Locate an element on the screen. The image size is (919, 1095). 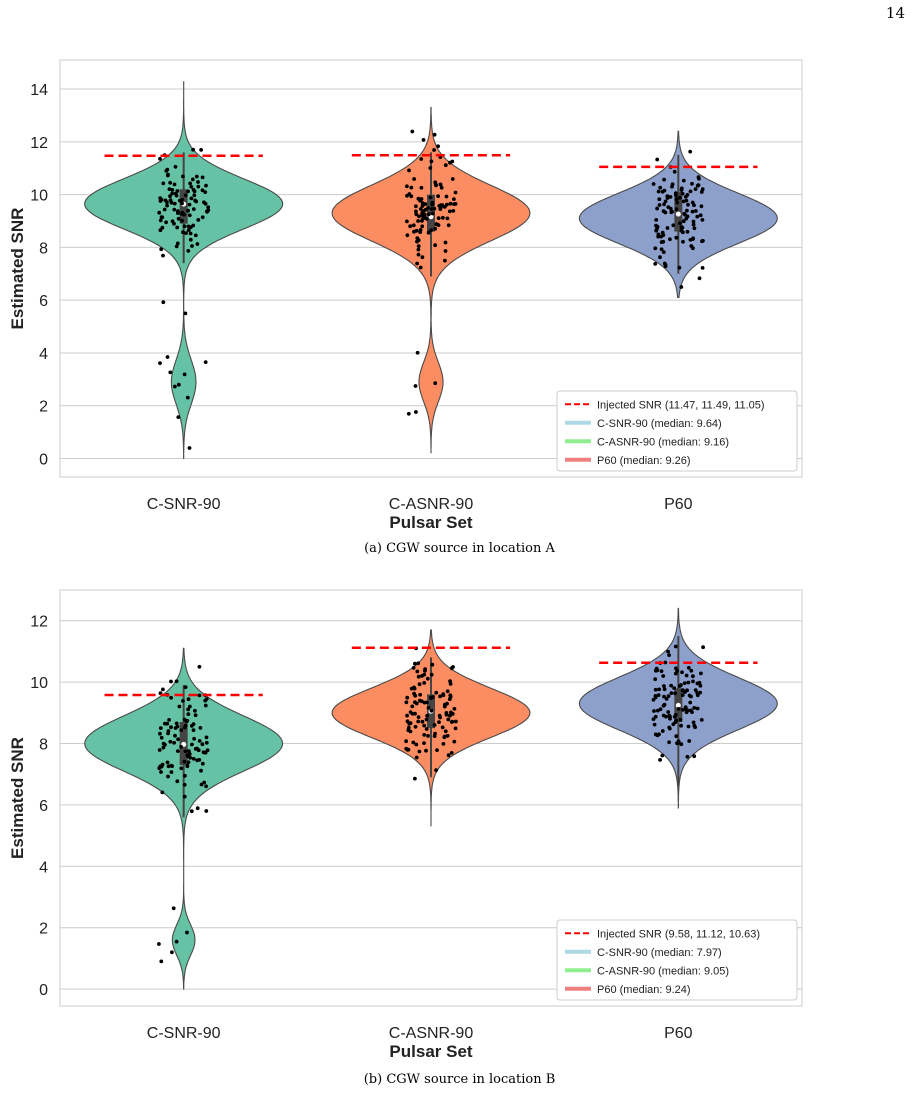
y-tick-label-2: 2 is located at coordinates (43, 929).